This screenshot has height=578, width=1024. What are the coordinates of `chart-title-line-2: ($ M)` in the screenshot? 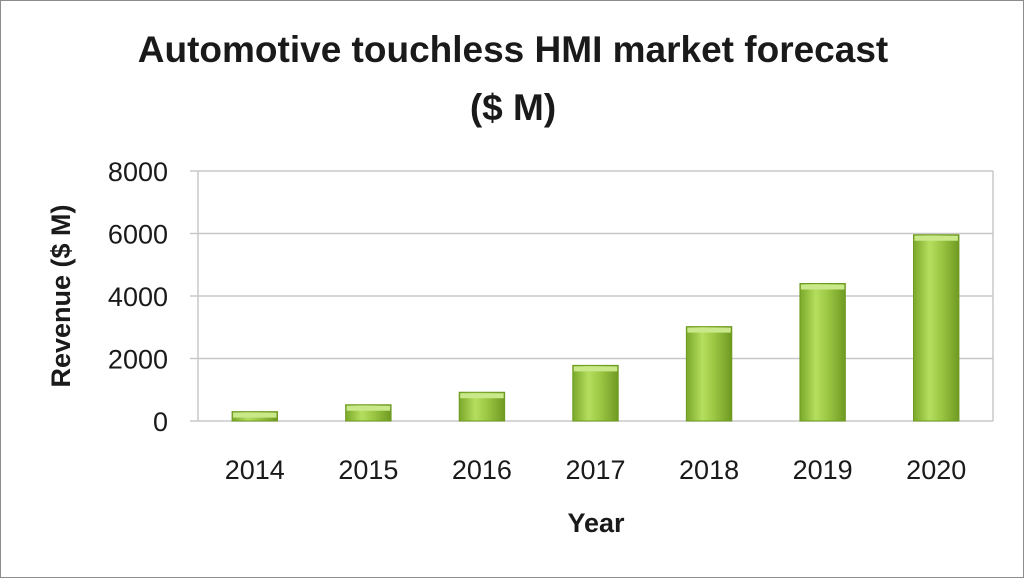 It's located at (513, 107).